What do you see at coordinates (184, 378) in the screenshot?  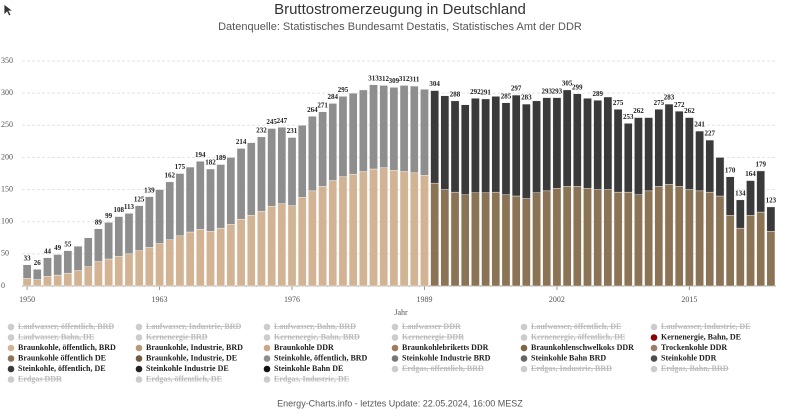 I see `legend-label: Erdgas, öffentlich, DE` at bounding box center [184, 378].